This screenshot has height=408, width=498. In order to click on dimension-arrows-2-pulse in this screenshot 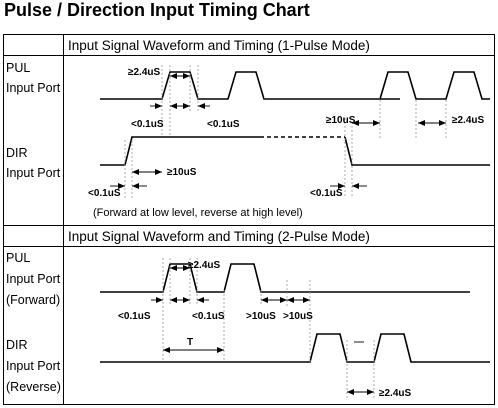, I will do `click(262, 330)`.